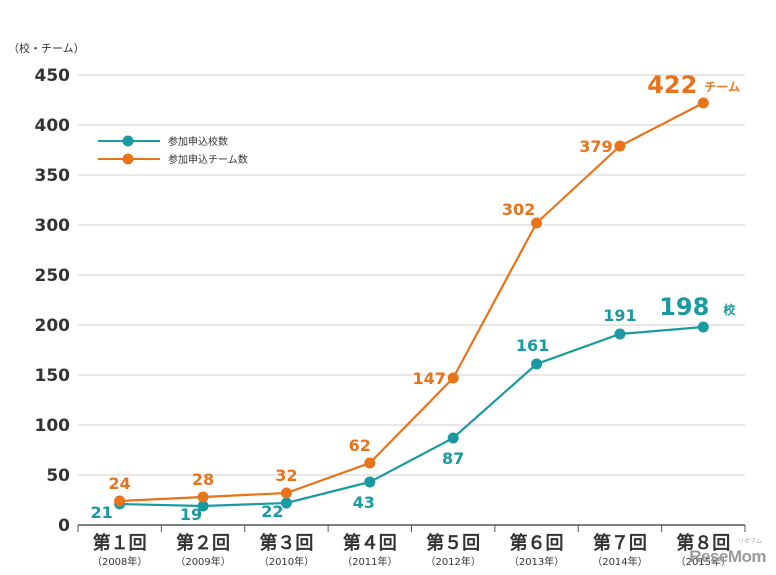 This screenshot has width=776, height=575. Describe the element at coordinates (203, 543) in the screenshot. I see `x-tick-label: 第２回` at that location.